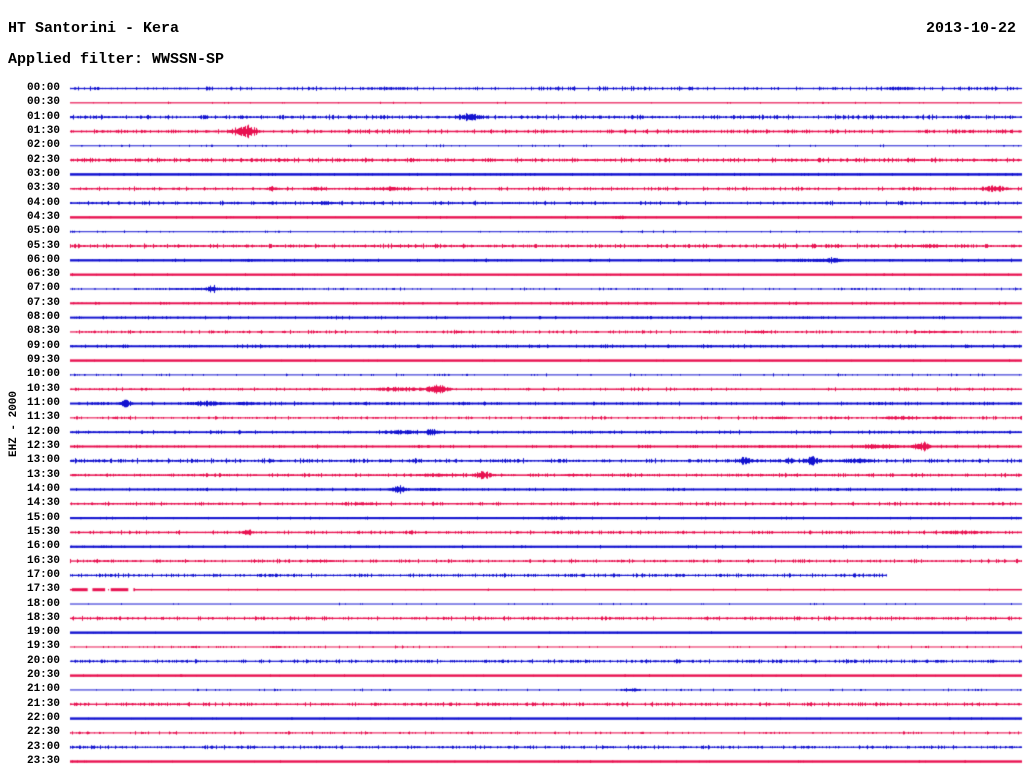 The width and height of the screenshot is (1024, 780). Describe the element at coordinates (43, 488) in the screenshot. I see `row-time-label: 14:00` at that location.